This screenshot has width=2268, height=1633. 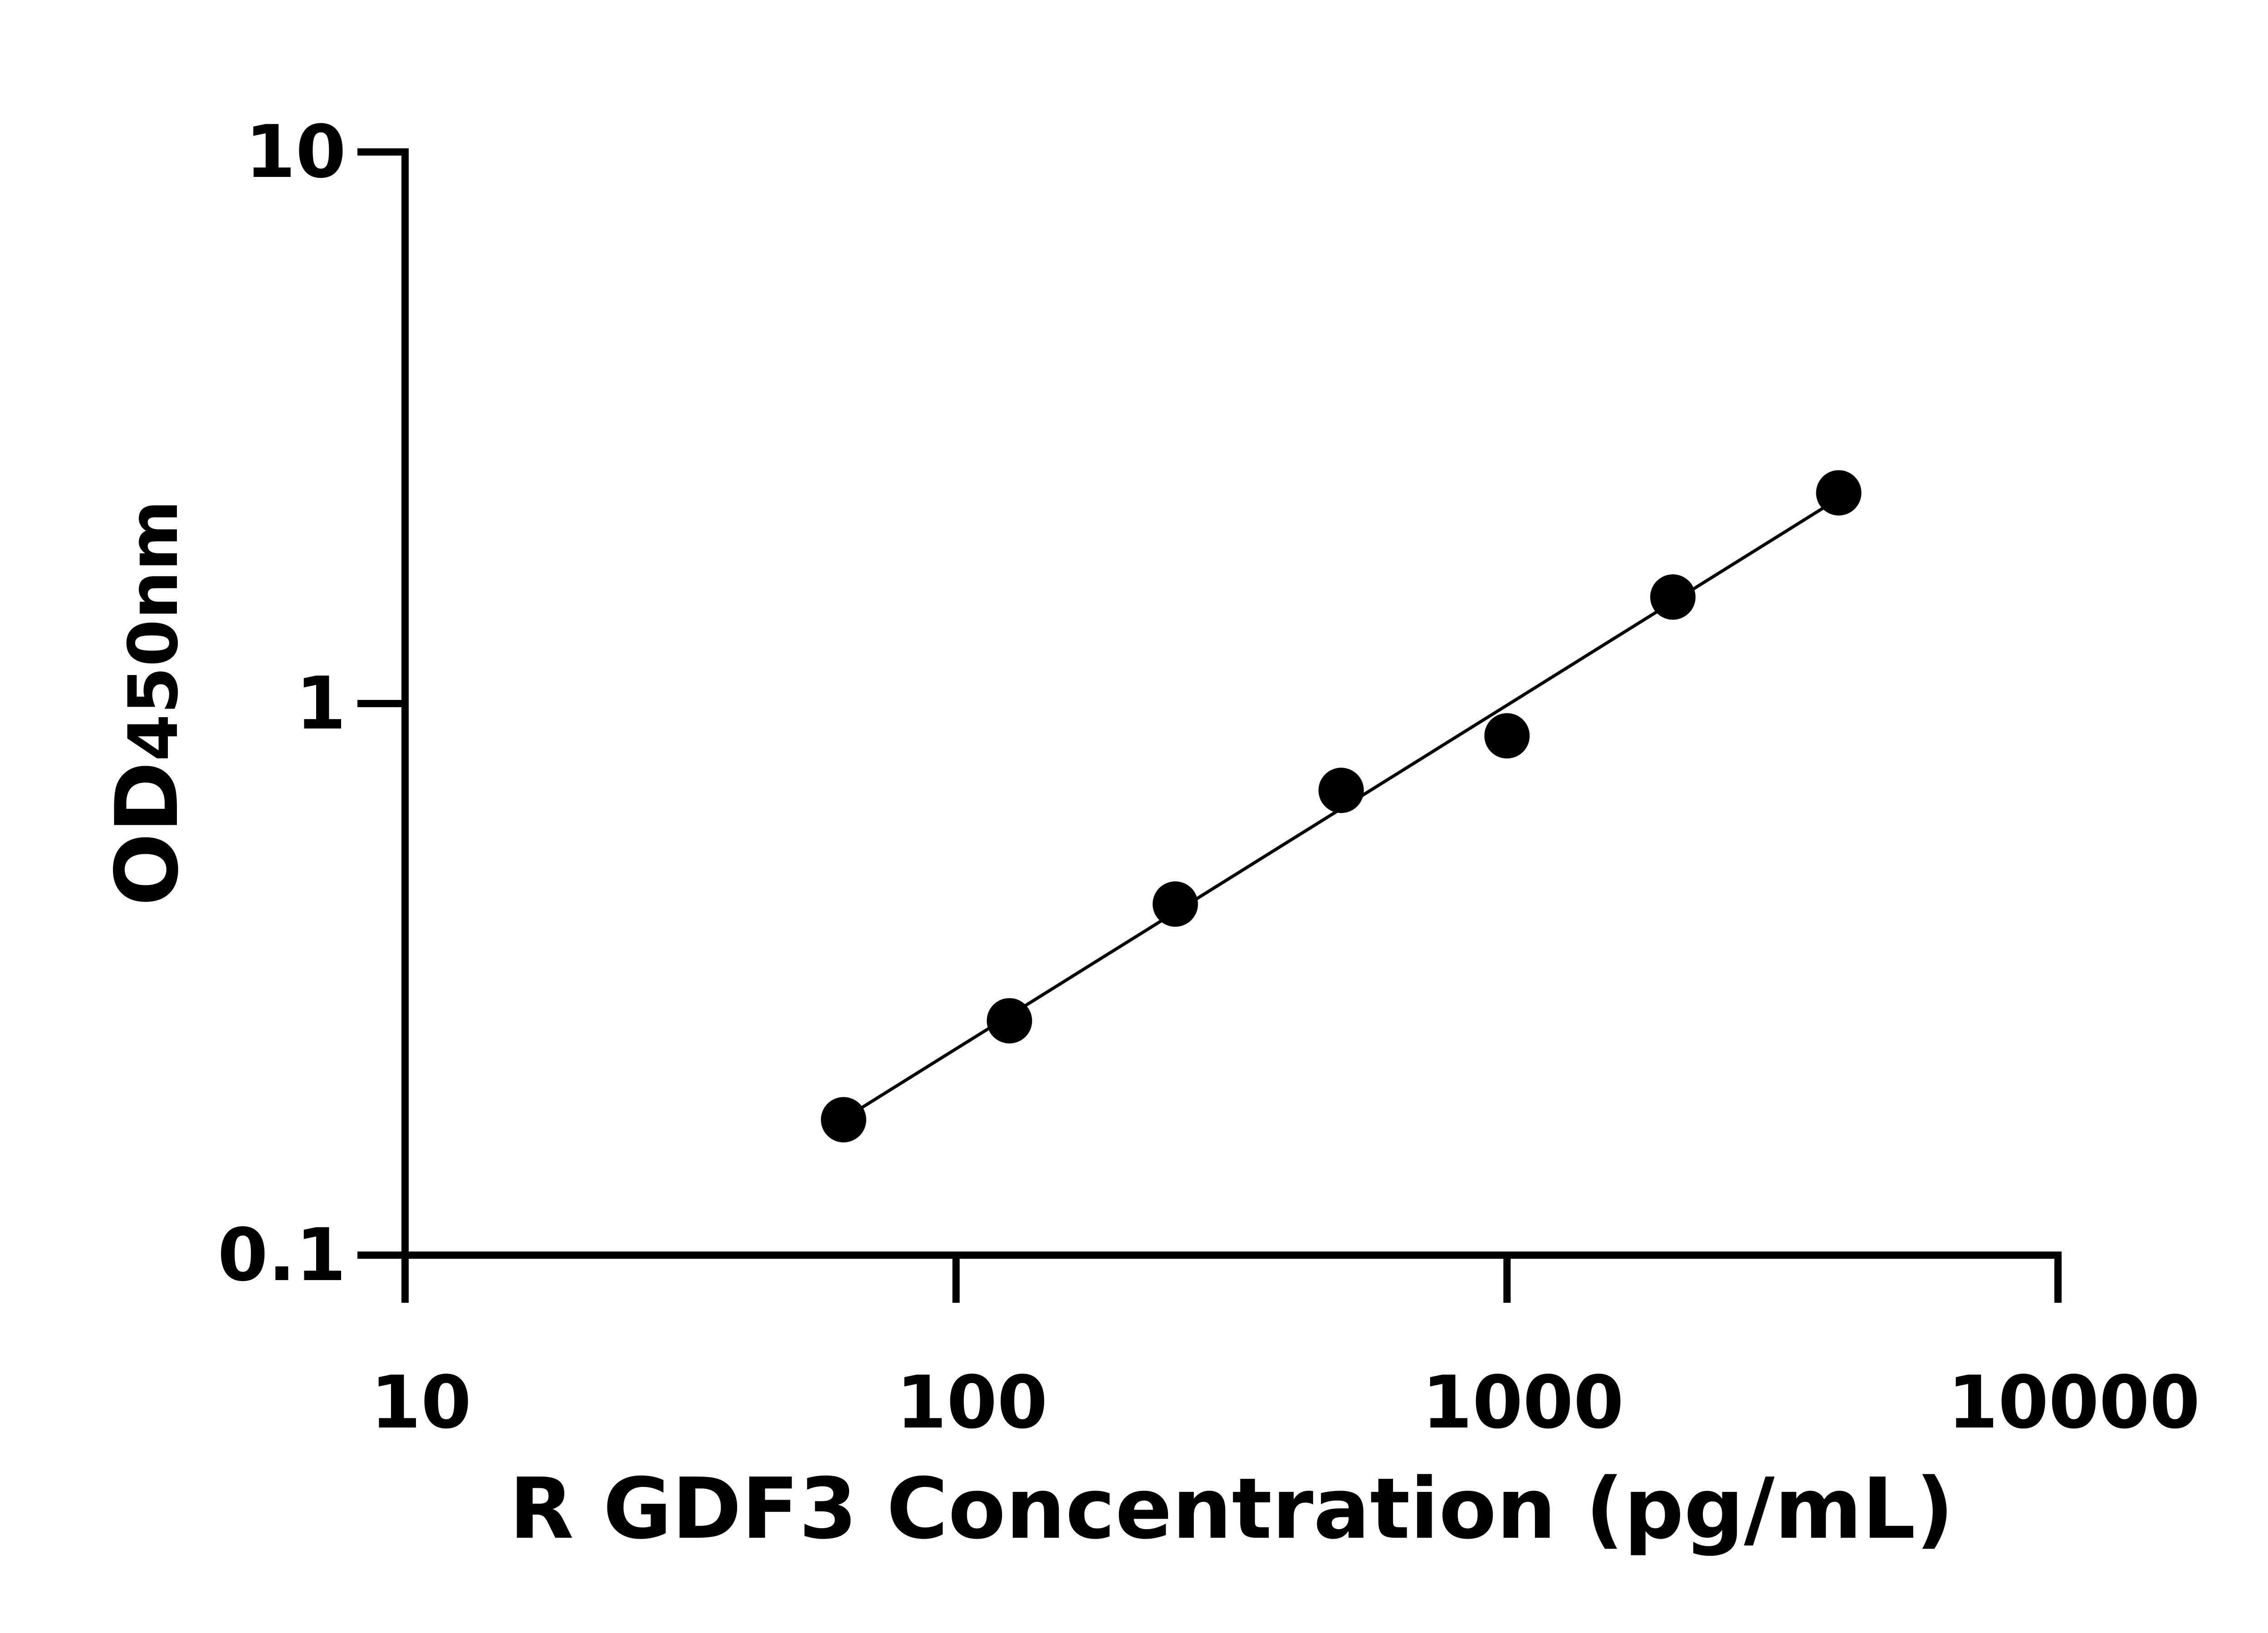 What do you see at coordinates (321, 703) in the screenshot?
I see `y-tick-label: 1` at bounding box center [321, 703].